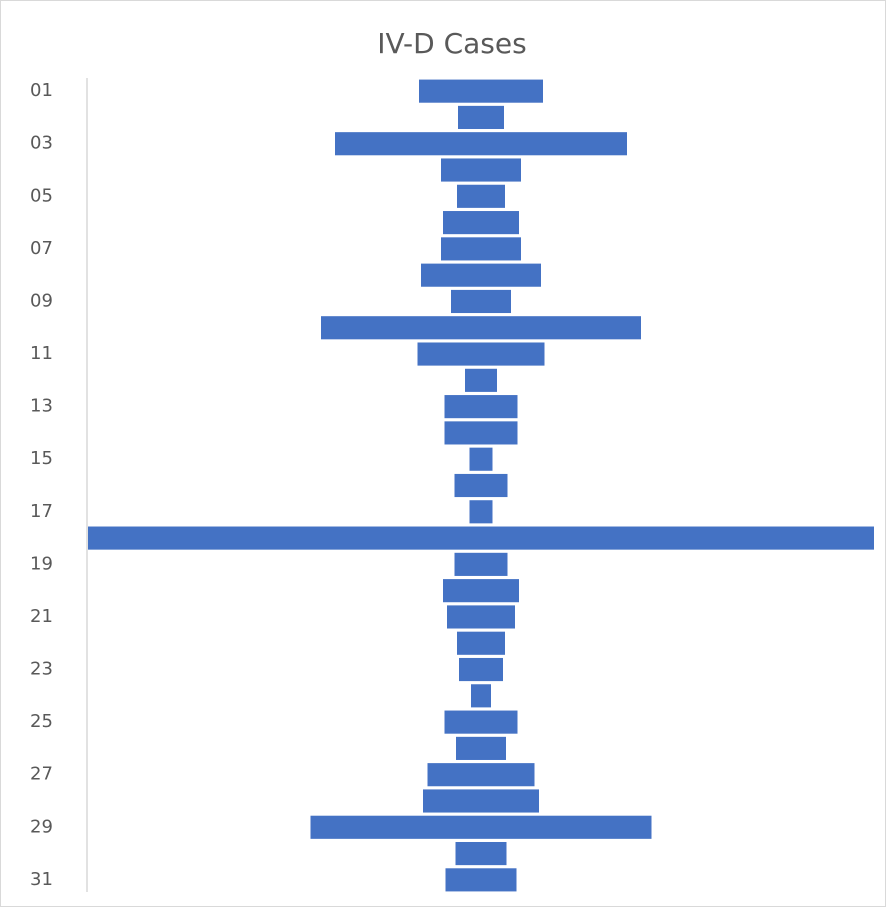 This screenshot has height=908, width=887. I want to click on y-tick-label: 27, so click(41, 774).